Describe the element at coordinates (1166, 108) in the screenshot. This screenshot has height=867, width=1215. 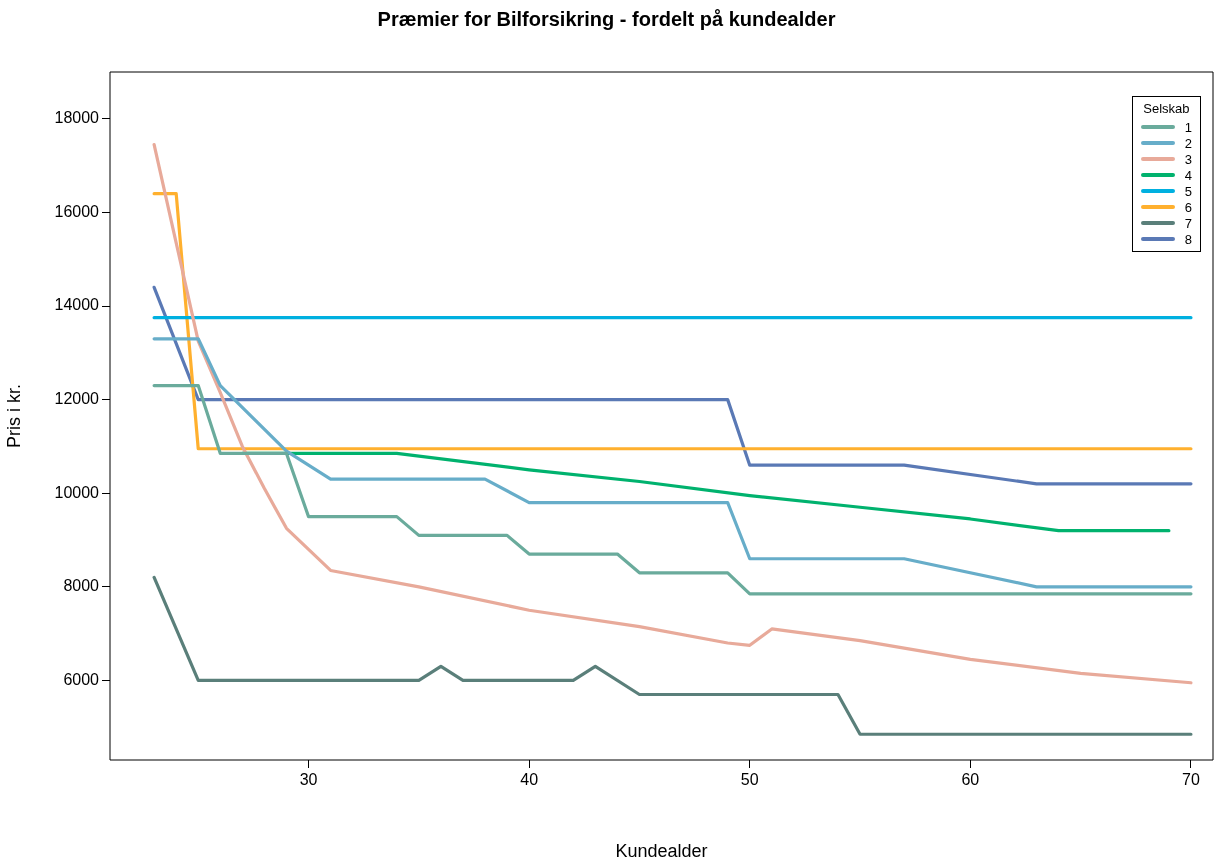
I see `legend-title: Selskab` at that location.